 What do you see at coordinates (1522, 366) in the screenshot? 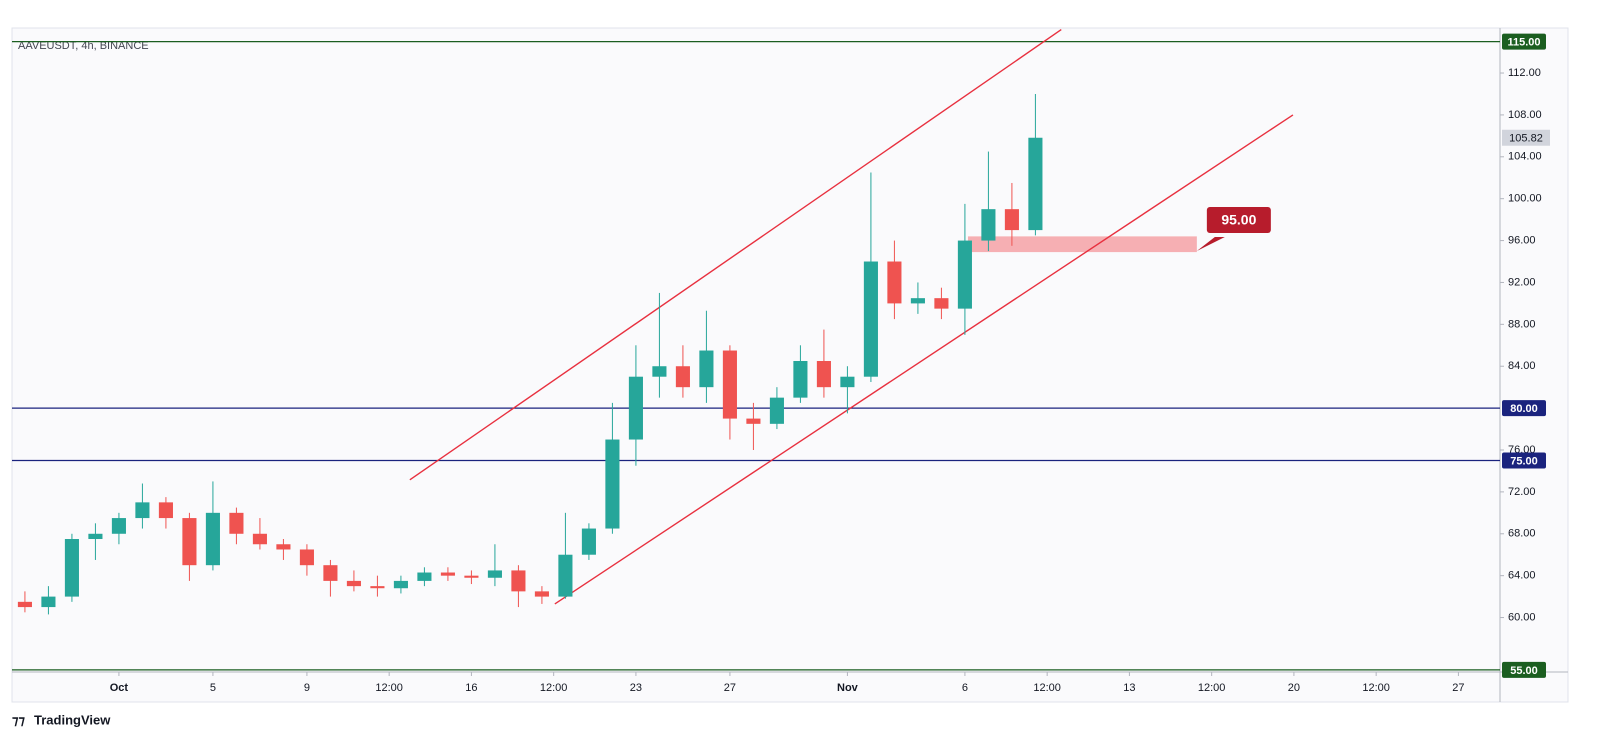
I see `y-tick-label: 84.00` at bounding box center [1522, 366].